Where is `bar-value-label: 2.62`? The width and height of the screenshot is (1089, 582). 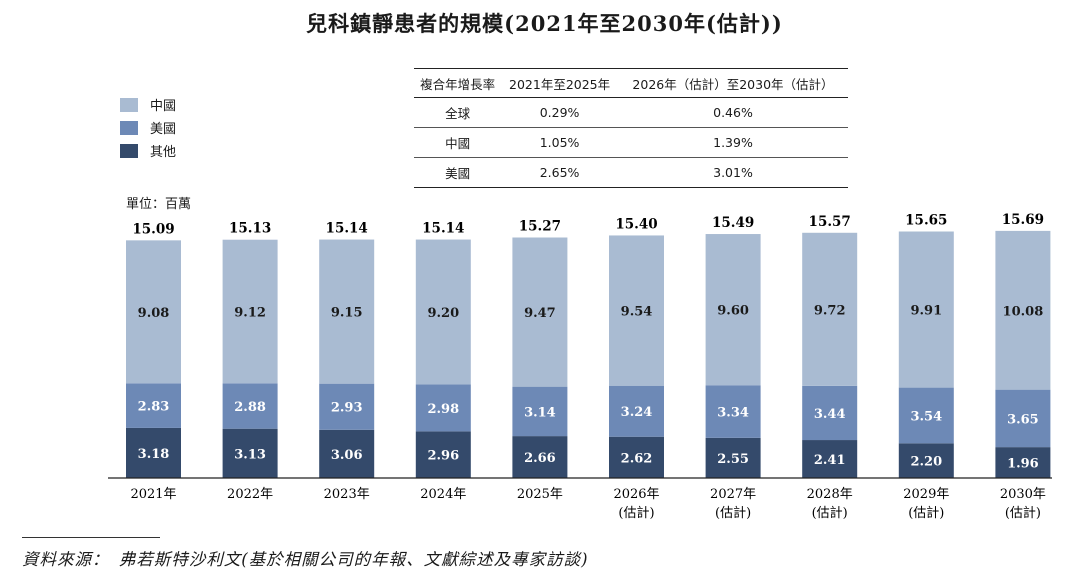
bar-value-label: 2.62 is located at coordinates (637, 458).